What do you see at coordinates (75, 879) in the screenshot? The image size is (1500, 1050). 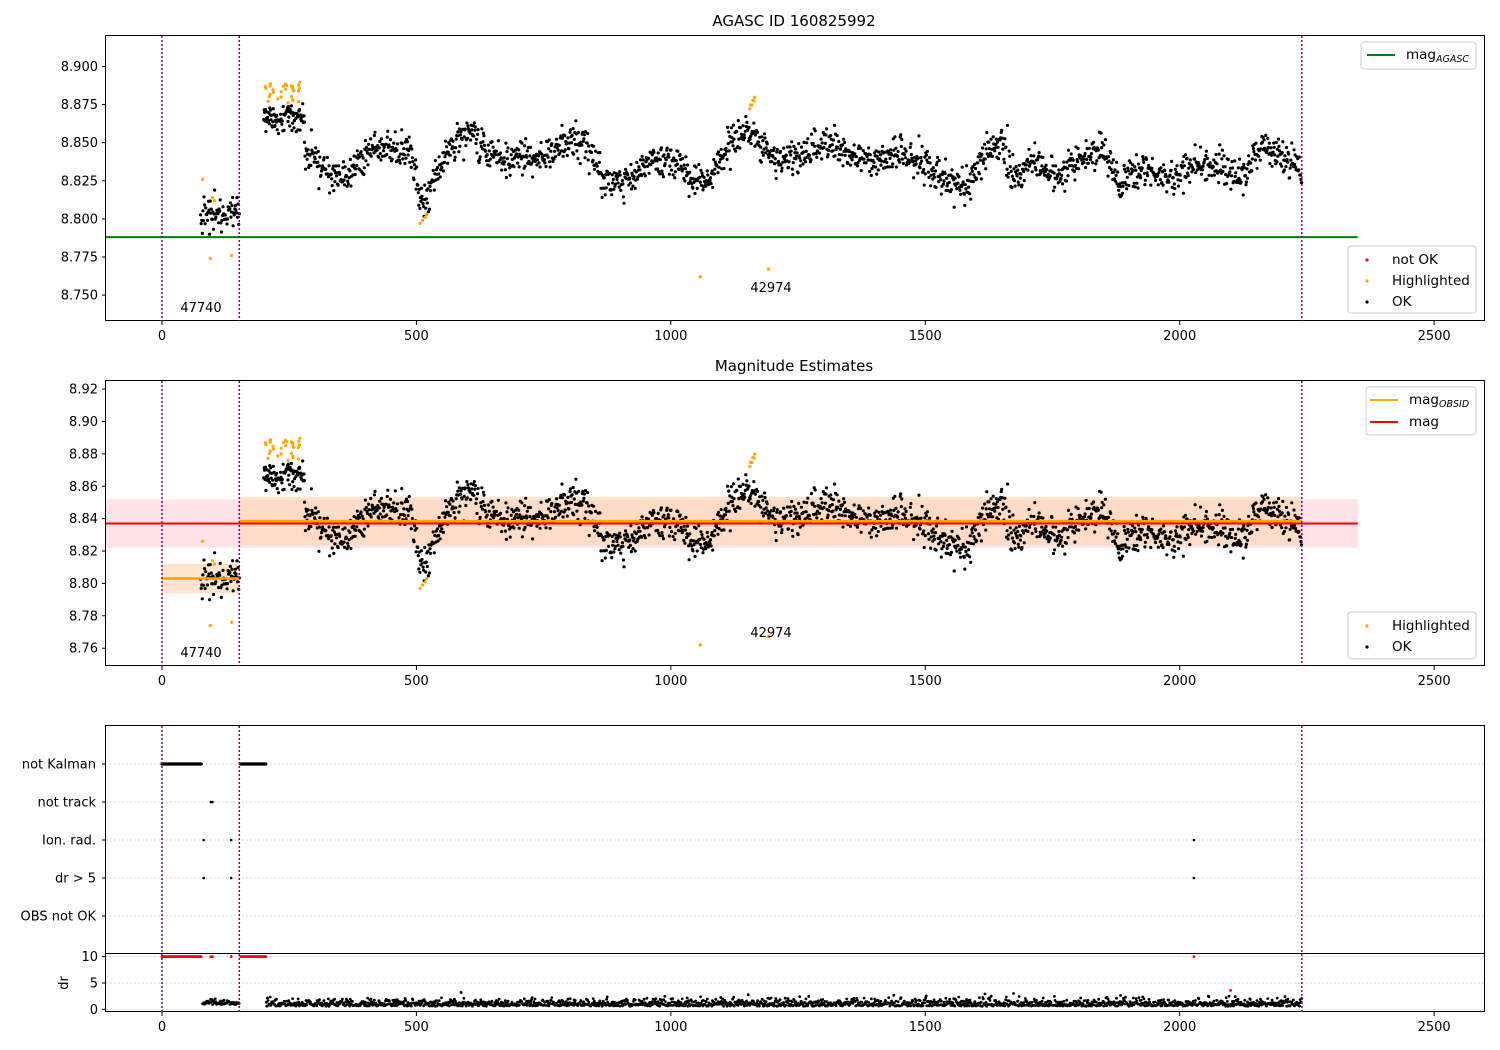 I see `flag-label: dr > 5` at bounding box center [75, 879].